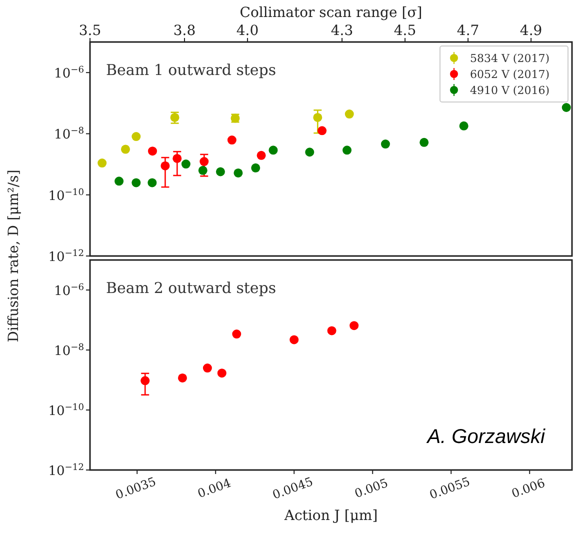  Describe the element at coordinates (247, 31) in the screenshot. I see `x2-tick-label: 4.0` at that location.